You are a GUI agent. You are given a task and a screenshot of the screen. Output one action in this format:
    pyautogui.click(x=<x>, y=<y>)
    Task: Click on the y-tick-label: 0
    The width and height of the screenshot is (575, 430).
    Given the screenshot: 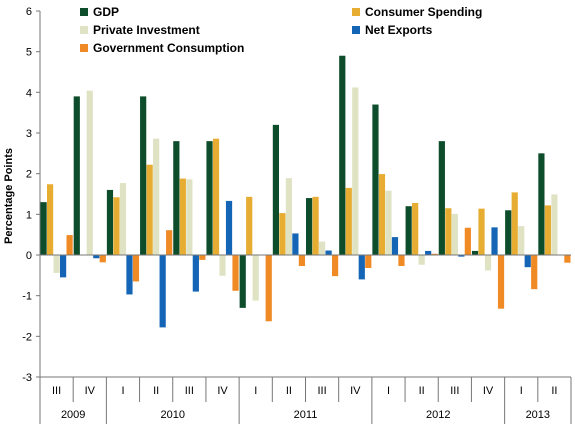 What is the action you would take?
    pyautogui.click(x=29, y=256)
    